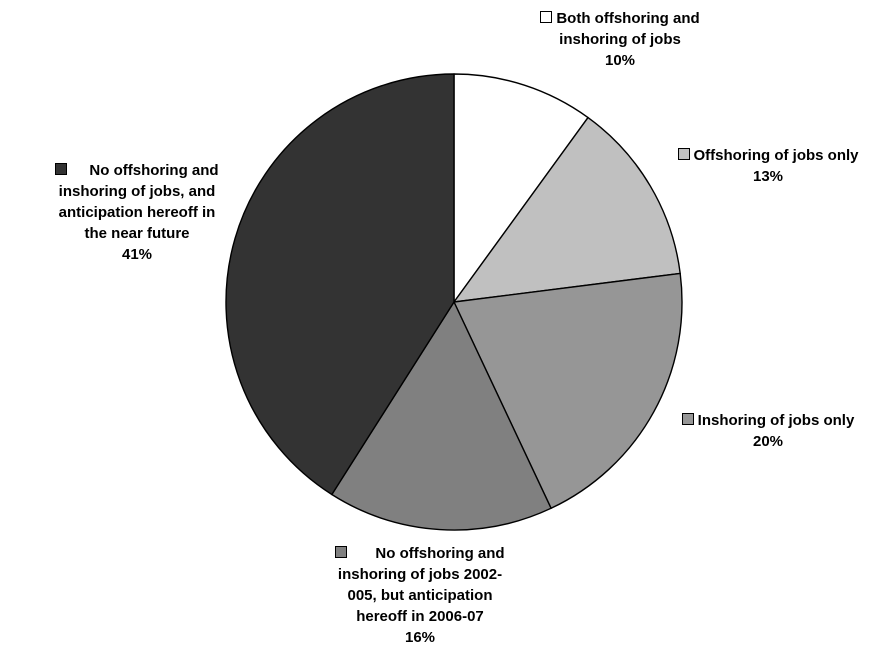  I want to click on label-anticipation-2006-value: 16%, so click(420, 637).